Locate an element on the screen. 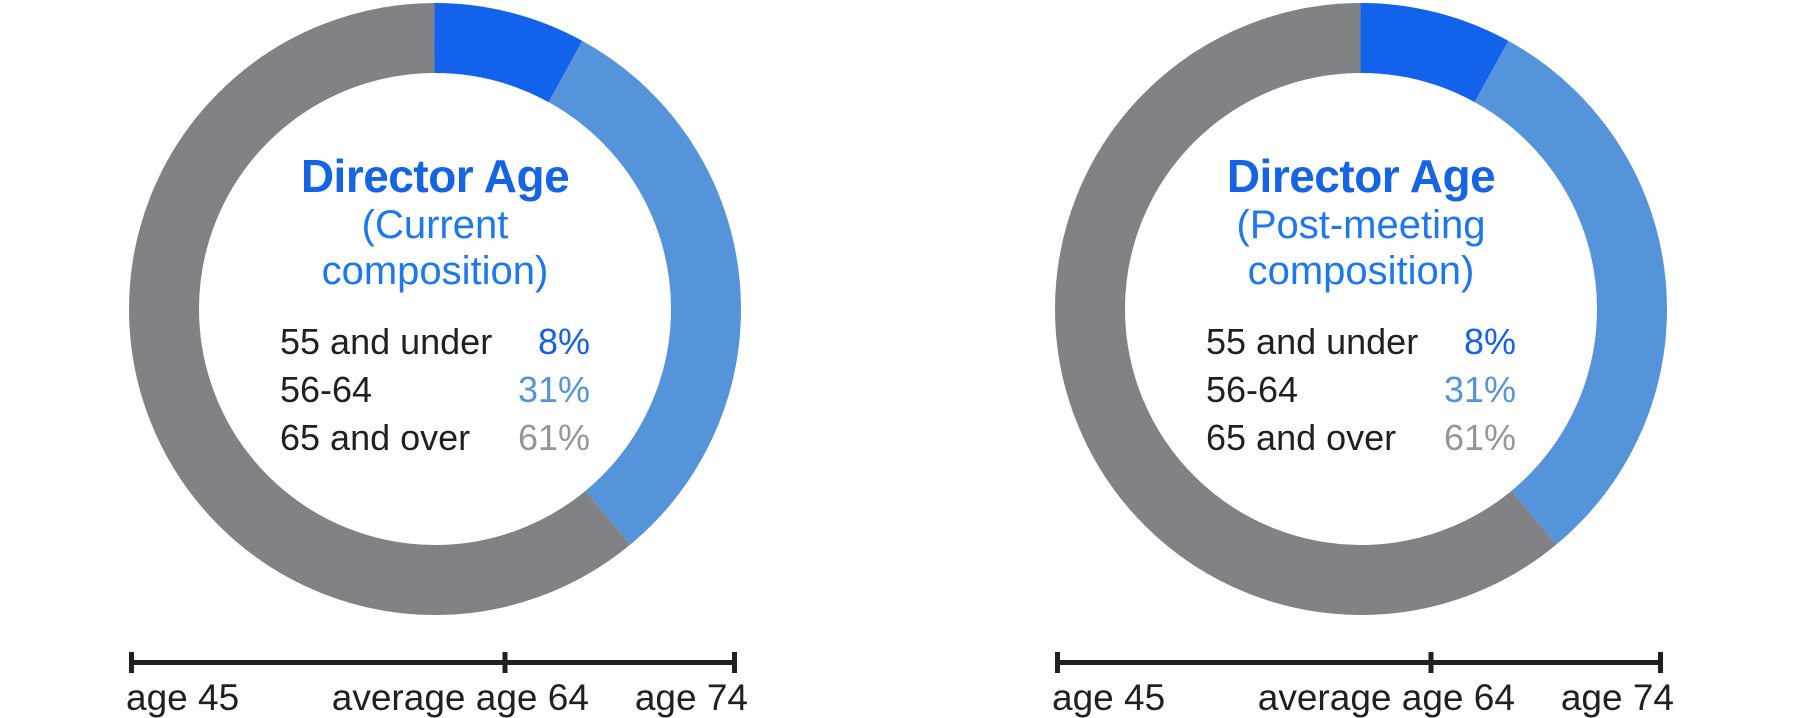 The height and width of the screenshot is (718, 1800). chart-subtitle-line1: (Post-meeting is located at coordinates (1361, 225).